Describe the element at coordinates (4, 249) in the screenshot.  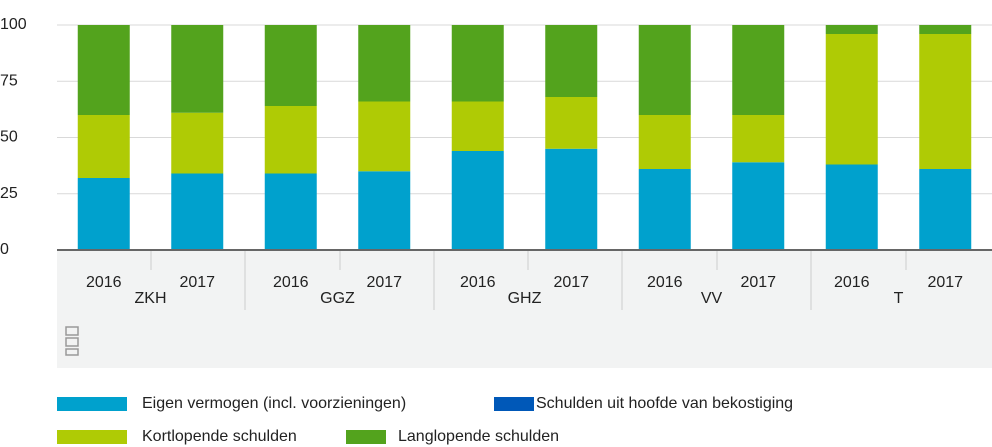
I see `y-tick-label: 0` at that location.